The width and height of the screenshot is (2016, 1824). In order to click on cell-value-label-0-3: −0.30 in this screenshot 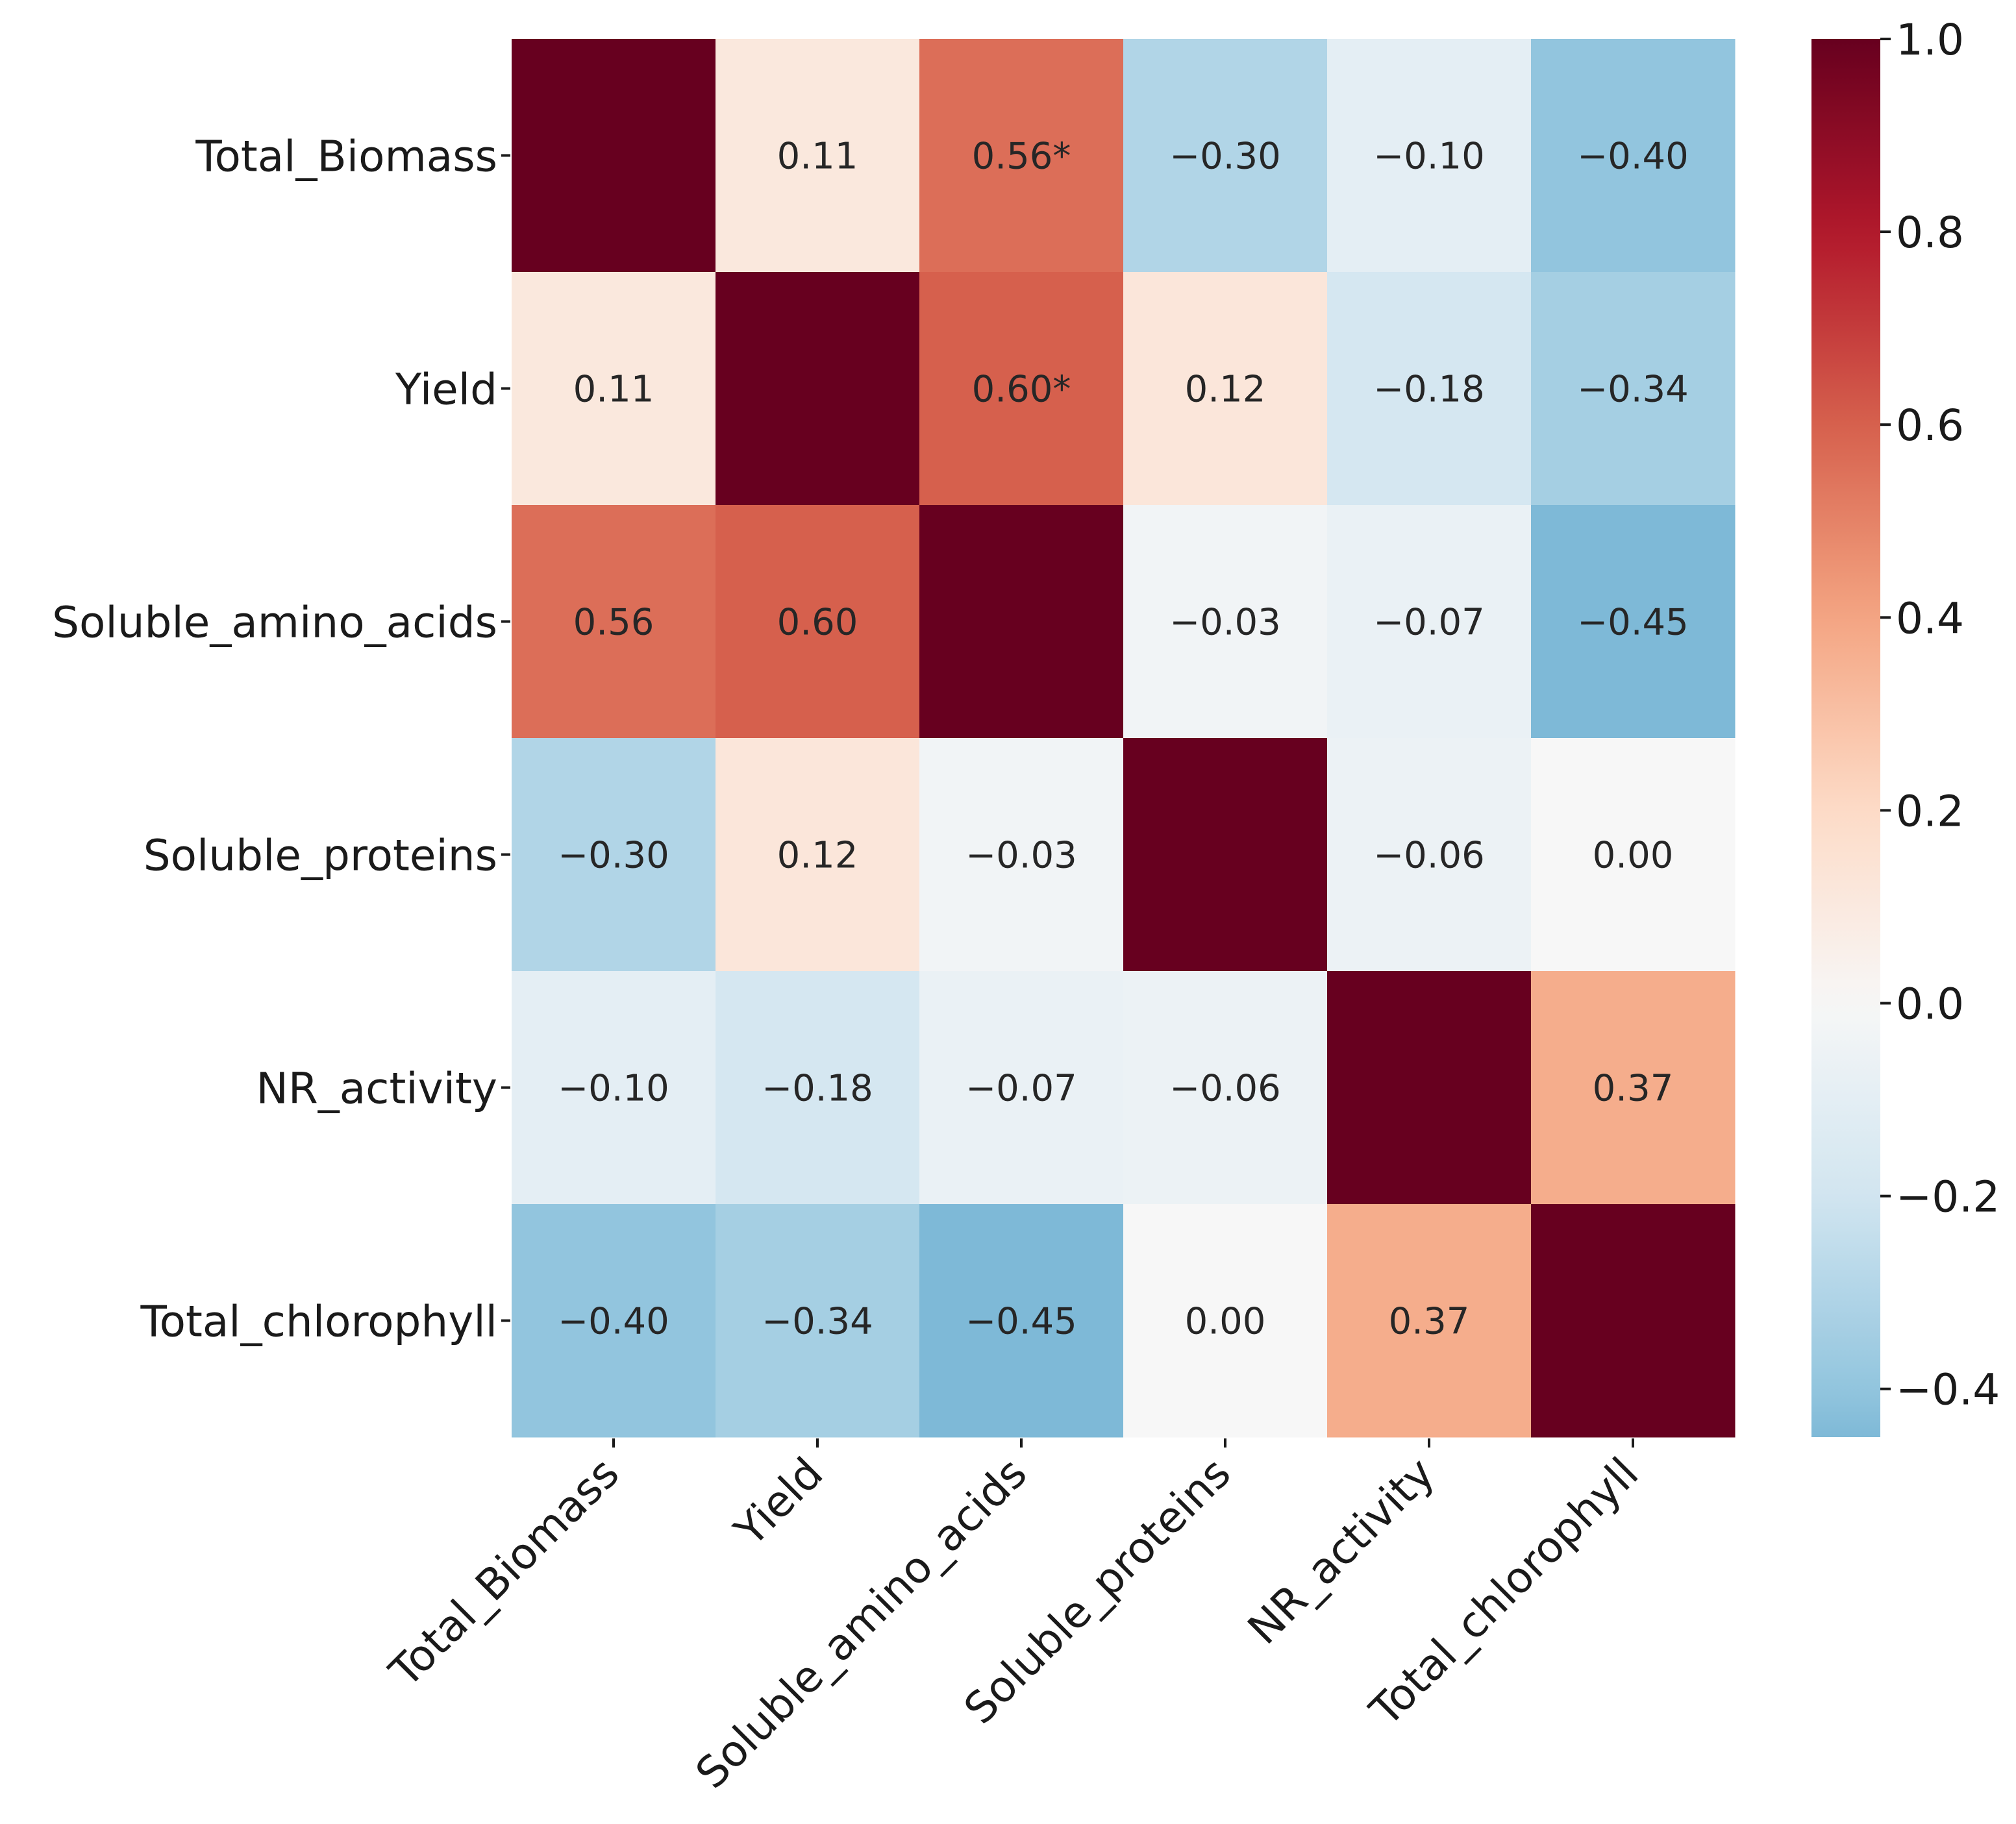, I will do `click(1225, 157)`.